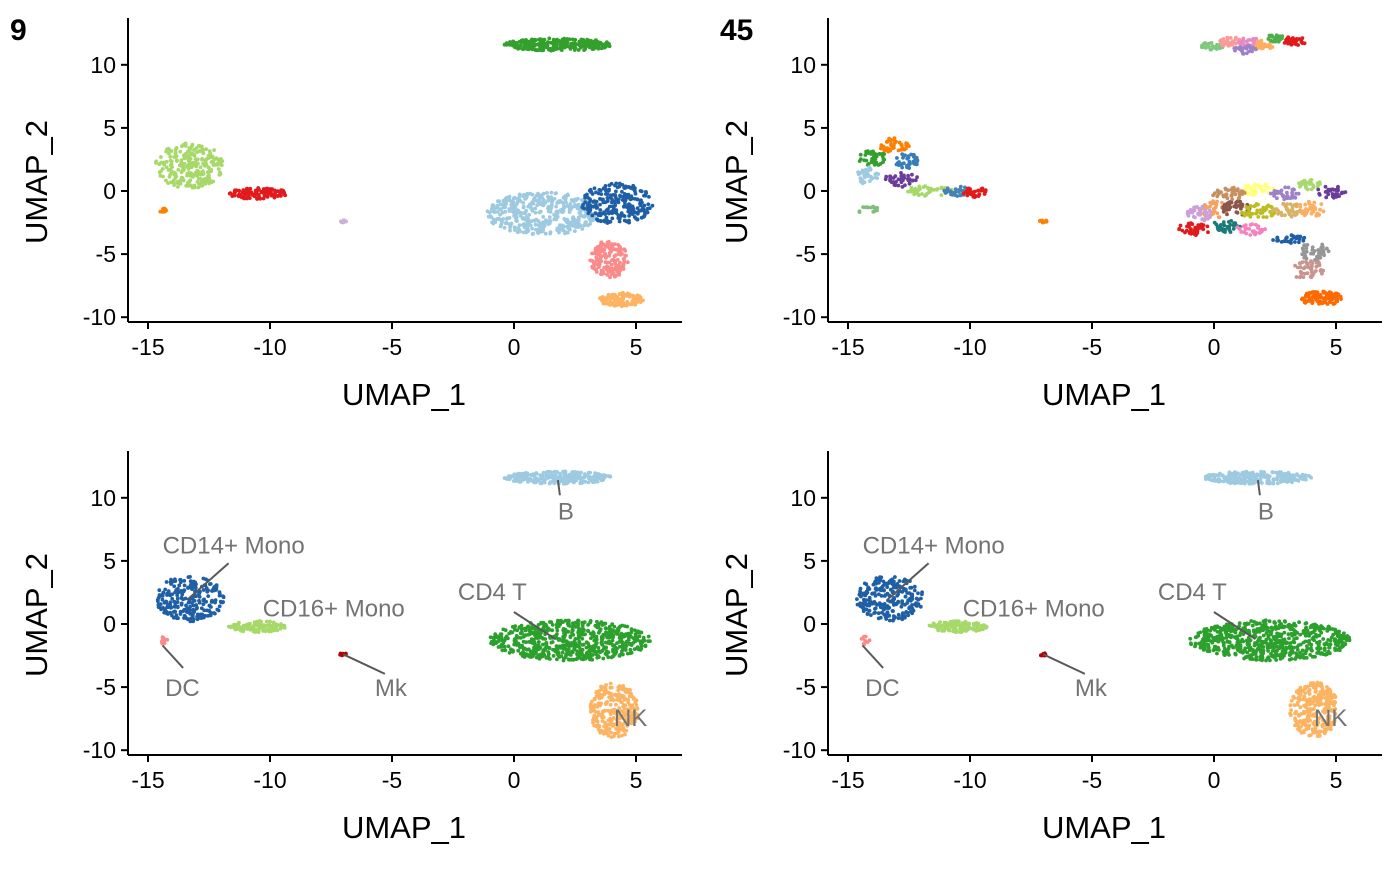 This screenshot has width=1400, height=871. What do you see at coordinates (147, 780) in the screenshot?
I see `x-tick-label: -15` at bounding box center [147, 780].